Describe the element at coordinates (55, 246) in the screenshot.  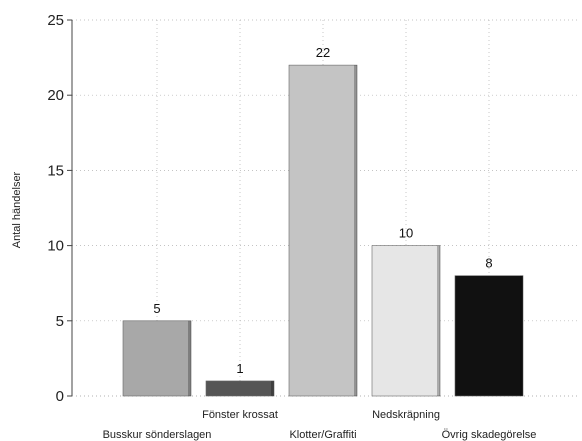
I see `y-tick-label: 10` at that location.